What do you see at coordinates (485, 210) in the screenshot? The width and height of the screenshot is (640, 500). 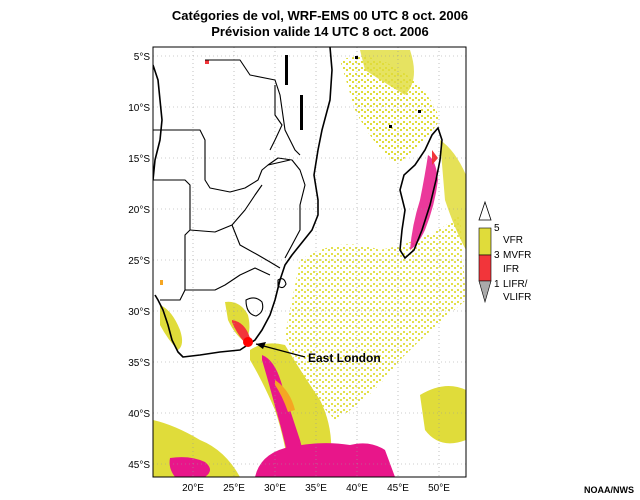 I see `legend-top-arrow` at bounding box center [485, 210].